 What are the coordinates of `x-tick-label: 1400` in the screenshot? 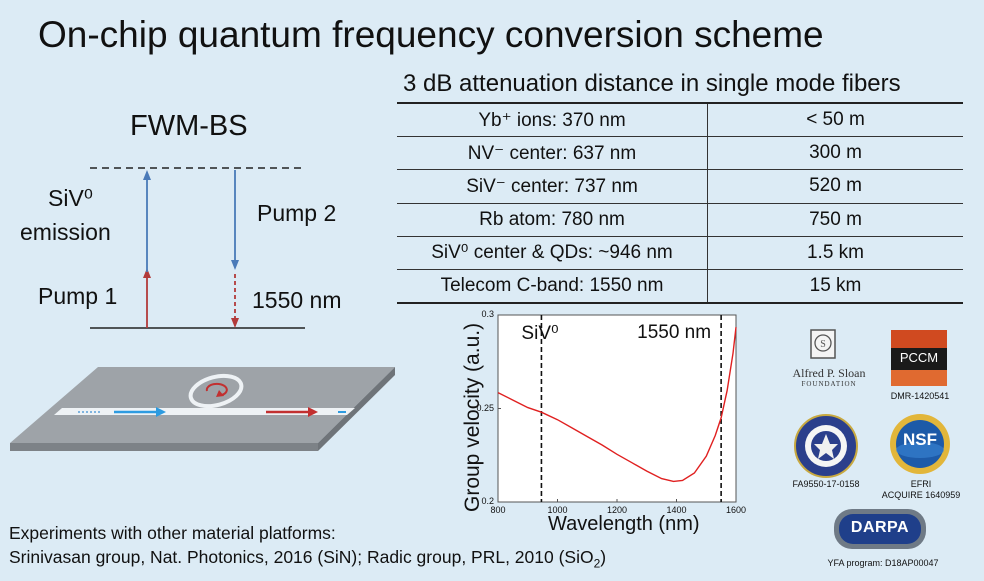 It's located at (676, 510).